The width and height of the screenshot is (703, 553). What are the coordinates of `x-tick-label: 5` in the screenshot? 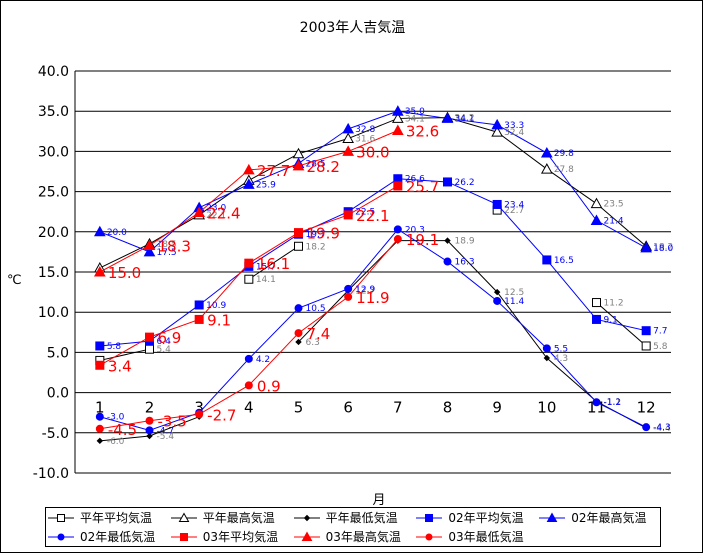 It's located at (299, 408).